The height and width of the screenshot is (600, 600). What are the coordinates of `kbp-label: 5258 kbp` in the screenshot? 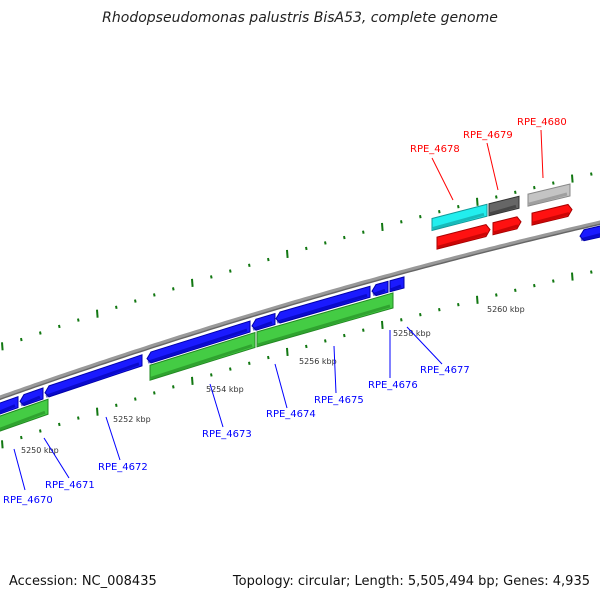 It's located at (412, 333).